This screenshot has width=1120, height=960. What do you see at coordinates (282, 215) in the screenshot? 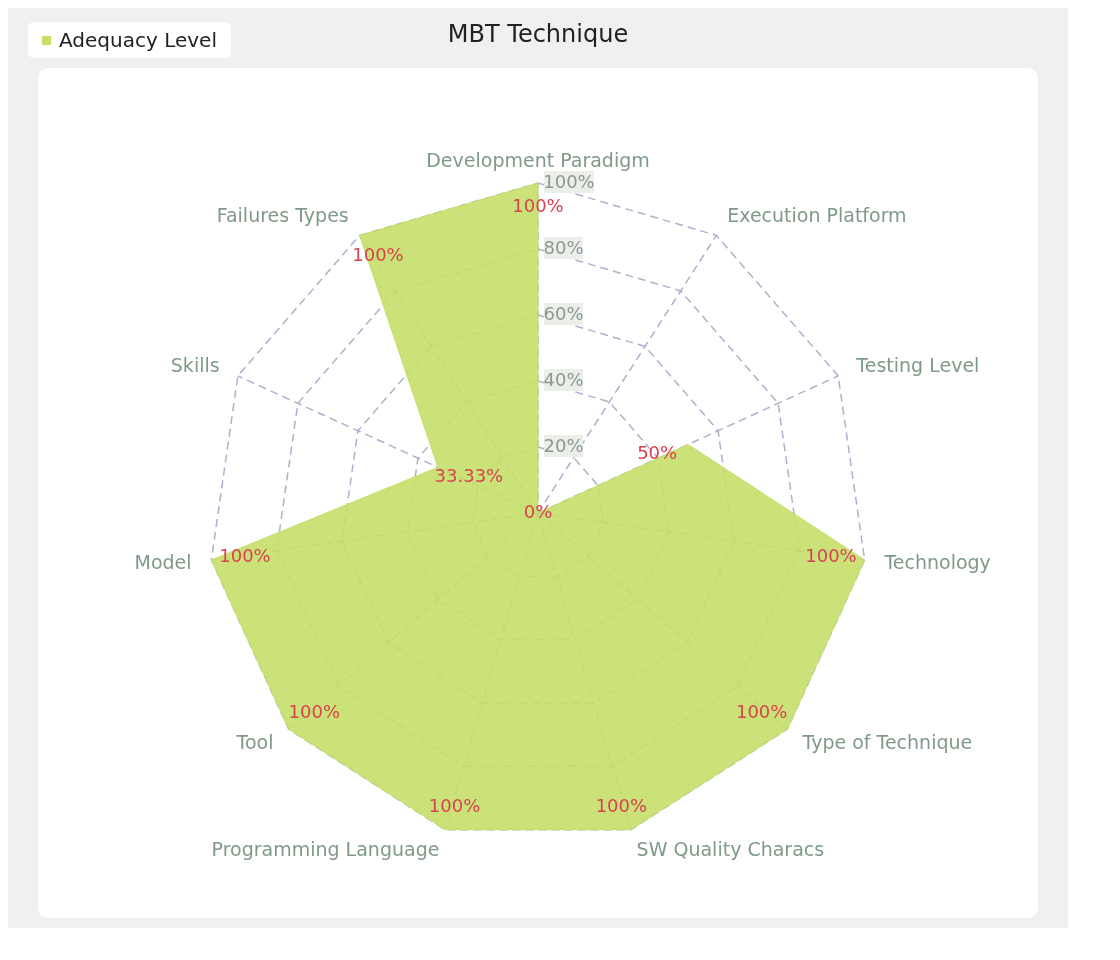
I see `spoke-label: Failures Types` at bounding box center [282, 215].